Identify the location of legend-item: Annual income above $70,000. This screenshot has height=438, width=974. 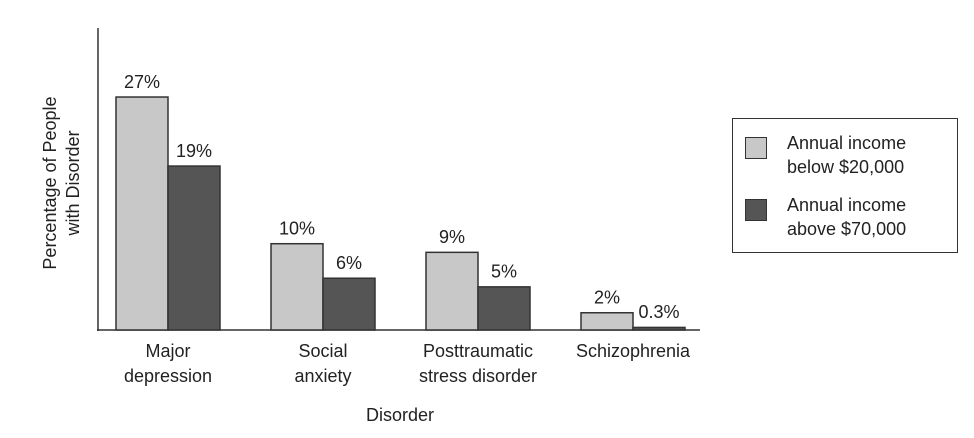
(850, 220).